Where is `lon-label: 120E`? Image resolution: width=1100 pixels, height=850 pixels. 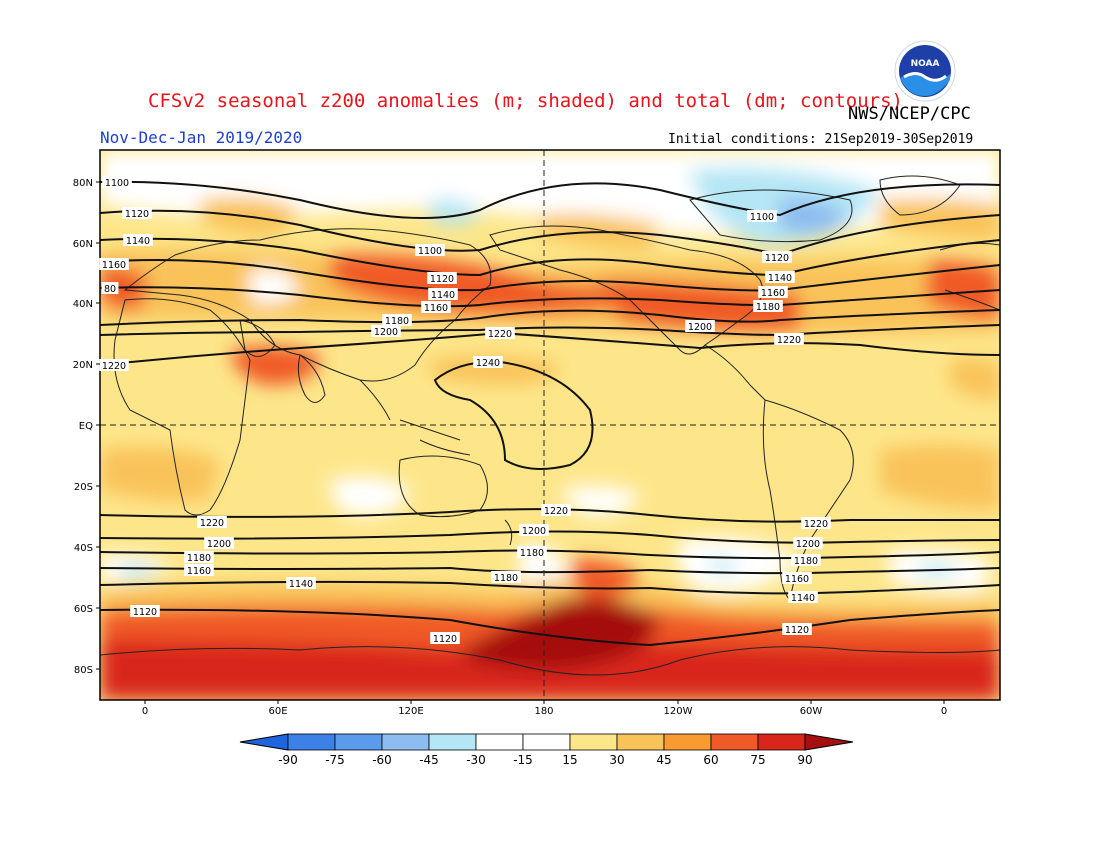
lon-label: 120E is located at coordinates (410, 711).